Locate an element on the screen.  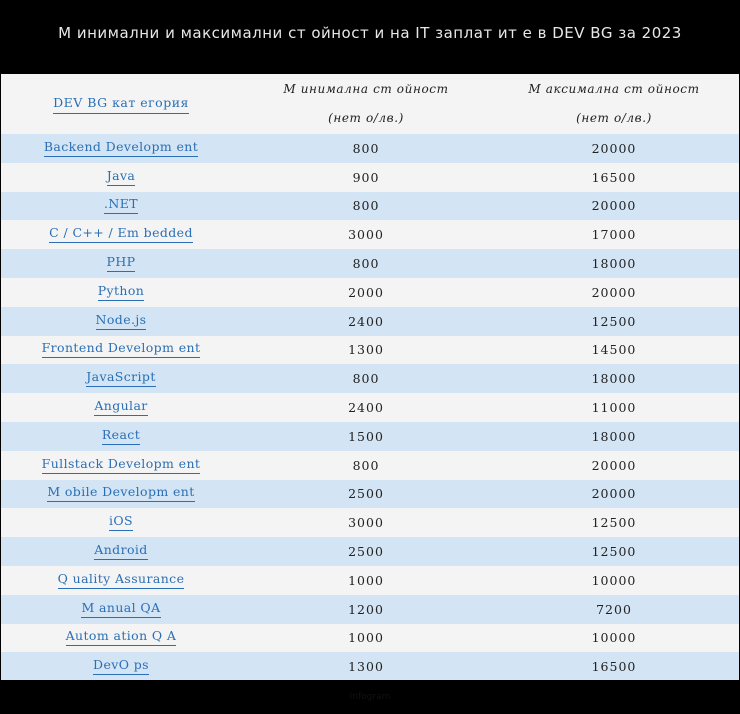
category-cell: Fullstack Developm ent is located at coordinates (121, 465).